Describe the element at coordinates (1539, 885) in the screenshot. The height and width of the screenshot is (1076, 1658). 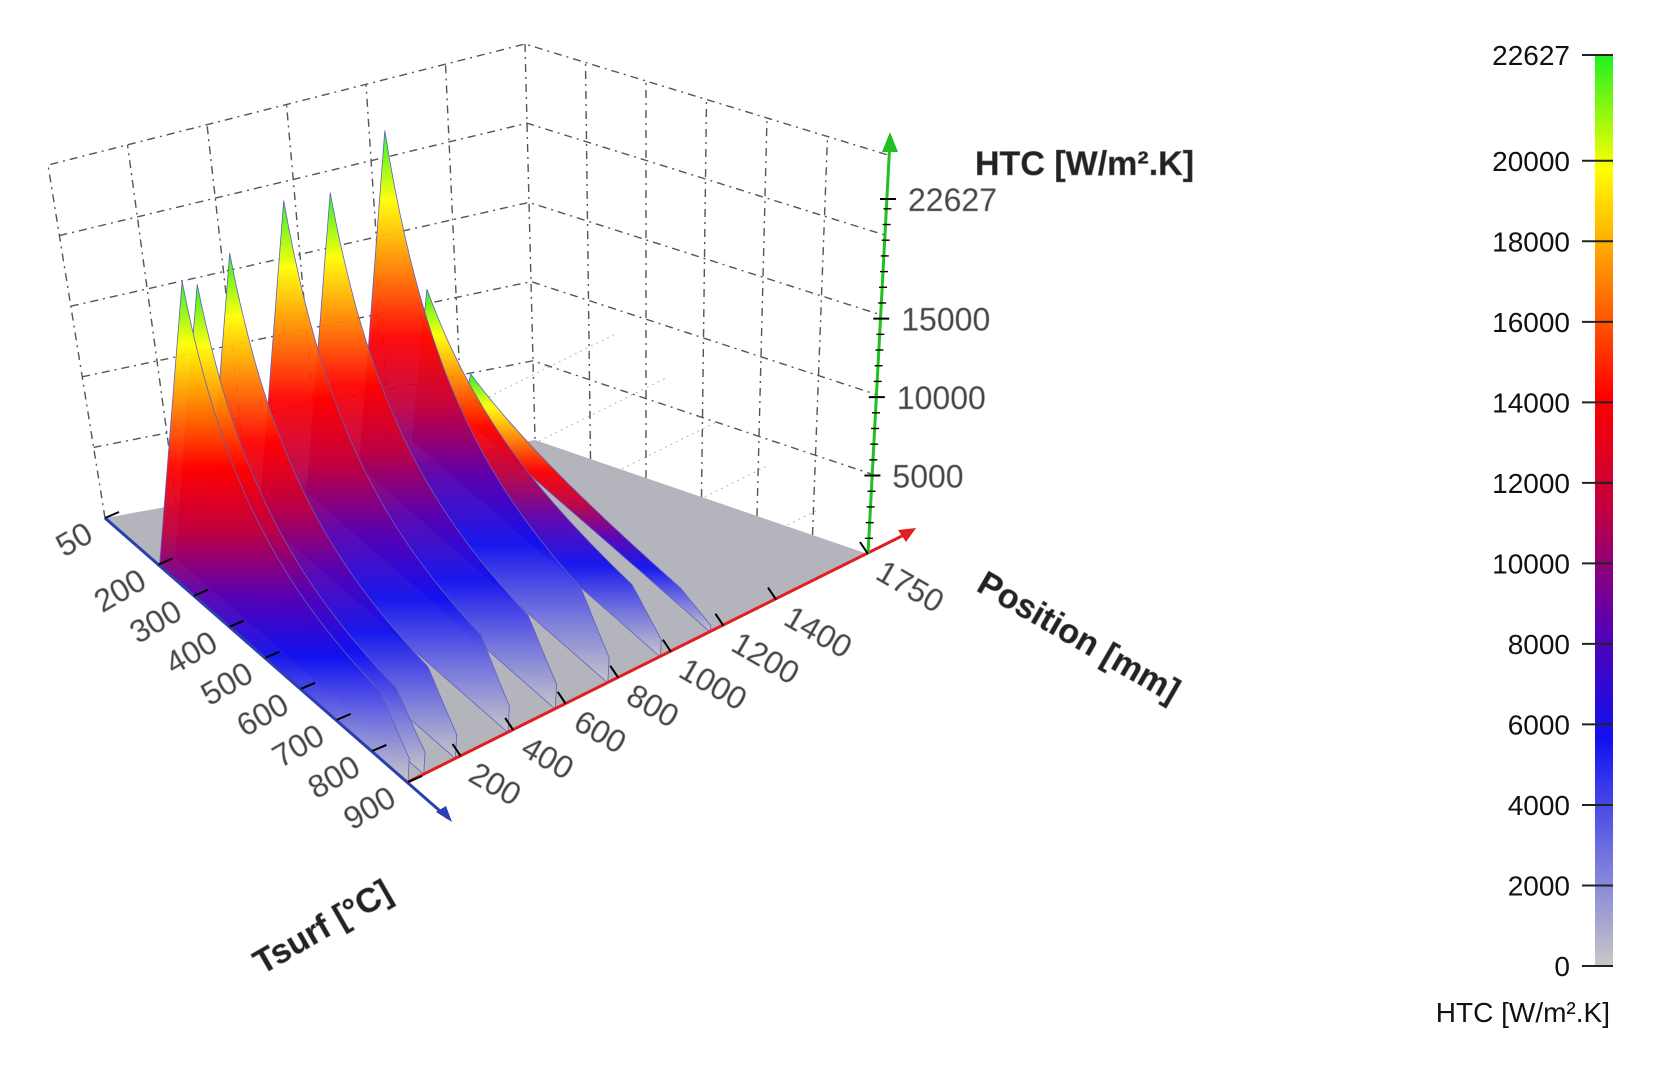
I see `colorbar-tick-label: 2000` at that location.